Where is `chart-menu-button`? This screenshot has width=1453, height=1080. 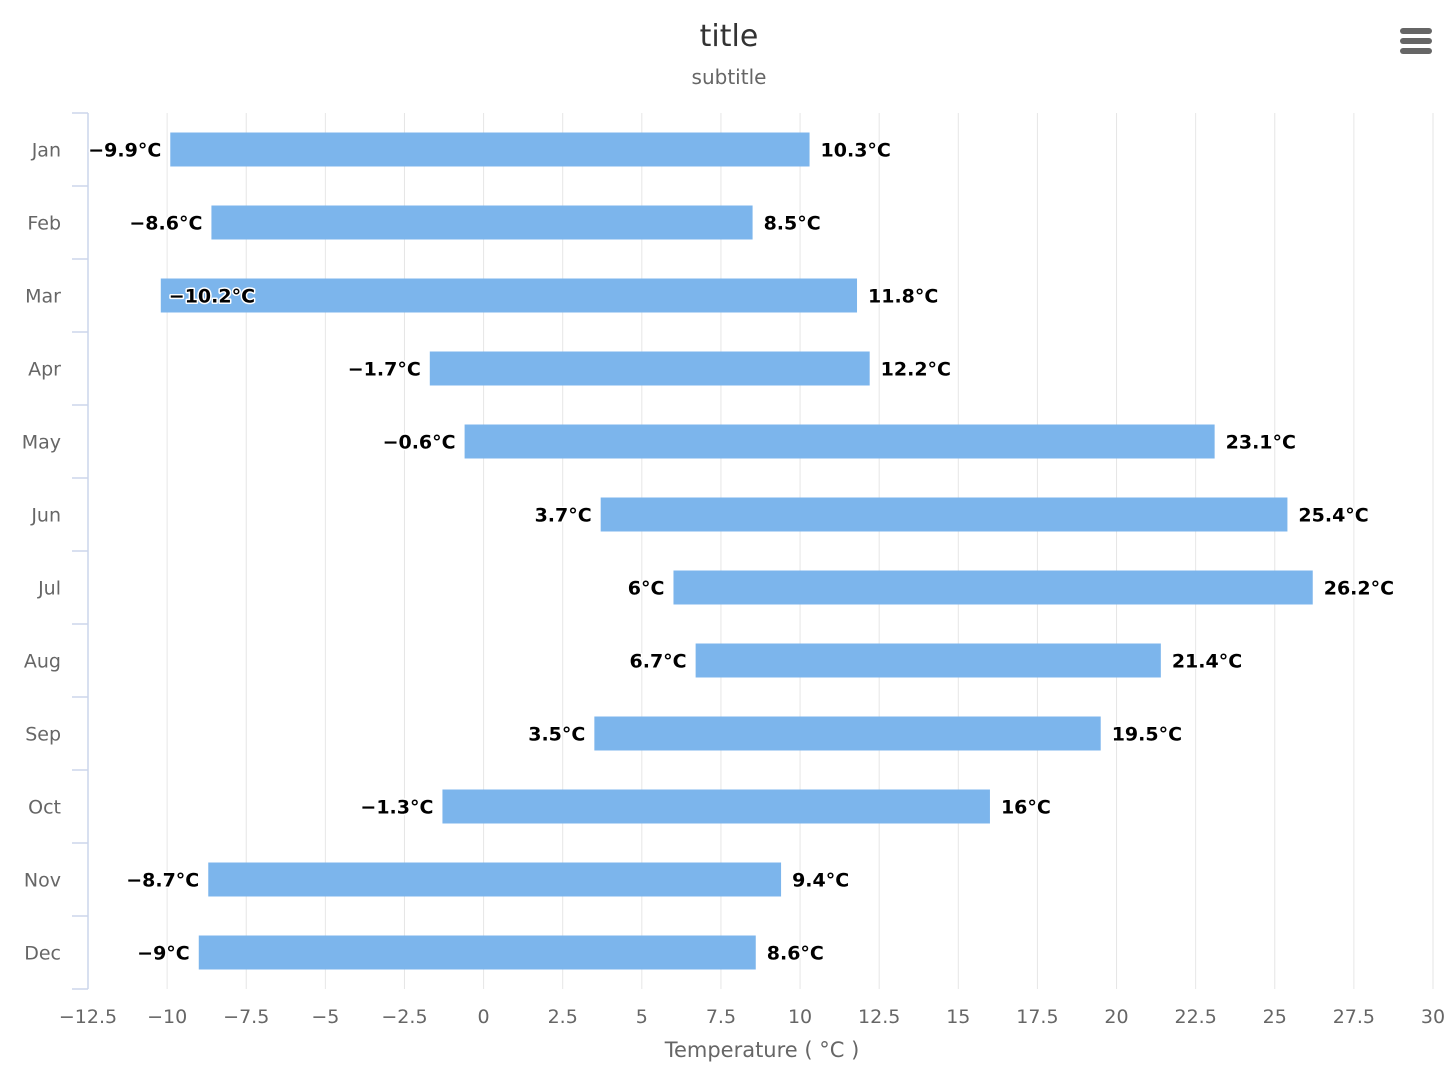 chart-menu-button is located at coordinates (1416, 40).